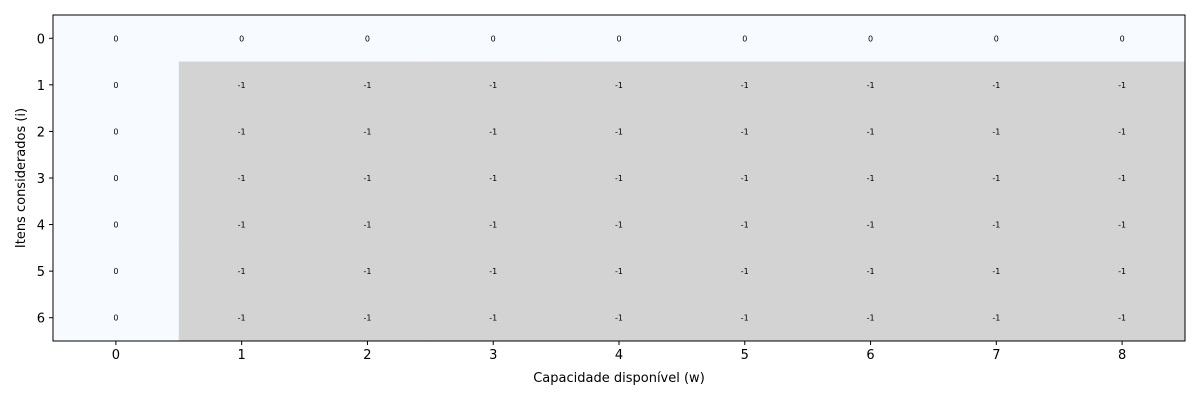 The height and width of the screenshot is (400, 1200). What do you see at coordinates (242, 355) in the screenshot?
I see `x-tick-label: 1` at bounding box center [242, 355].